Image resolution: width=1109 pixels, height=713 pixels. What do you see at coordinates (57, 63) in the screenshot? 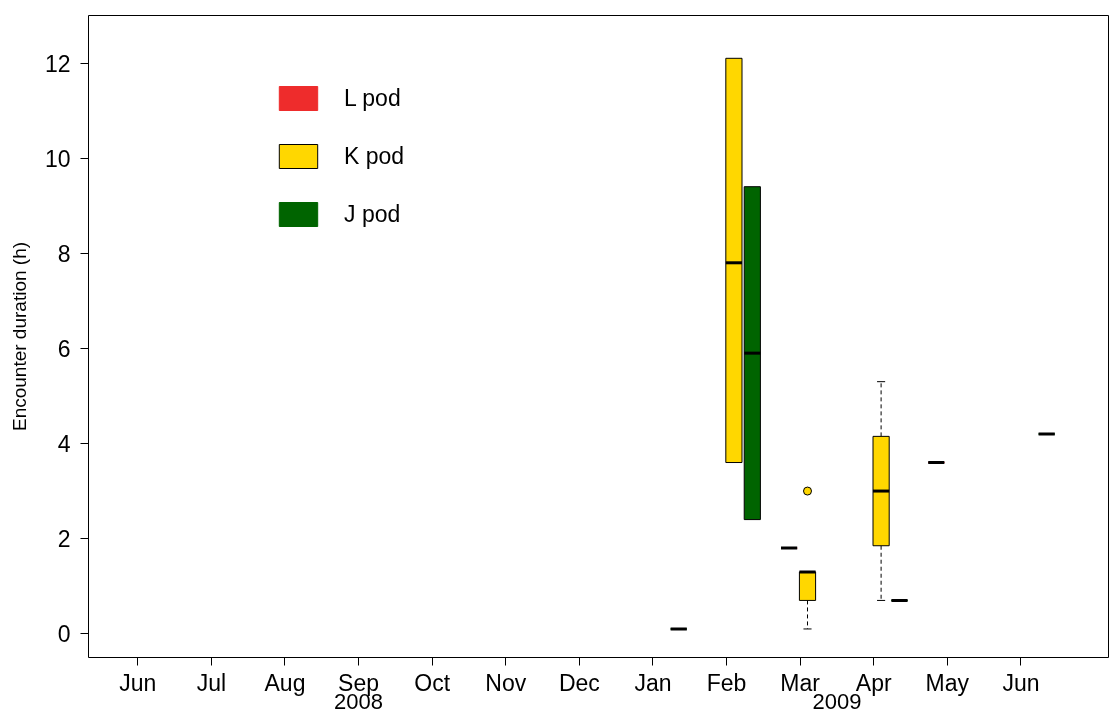
I see `y-tick-label: 12` at bounding box center [57, 63].